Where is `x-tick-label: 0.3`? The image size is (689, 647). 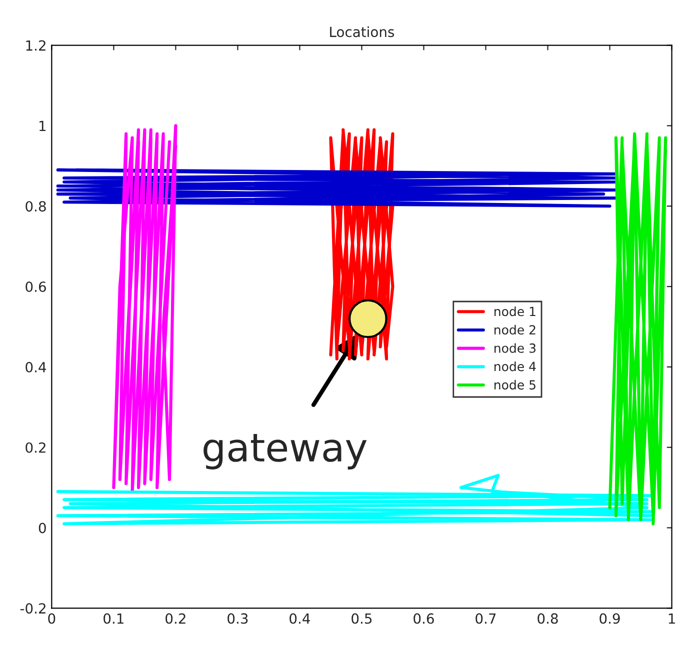 x-tick-label: 0.3 is located at coordinates (238, 618).